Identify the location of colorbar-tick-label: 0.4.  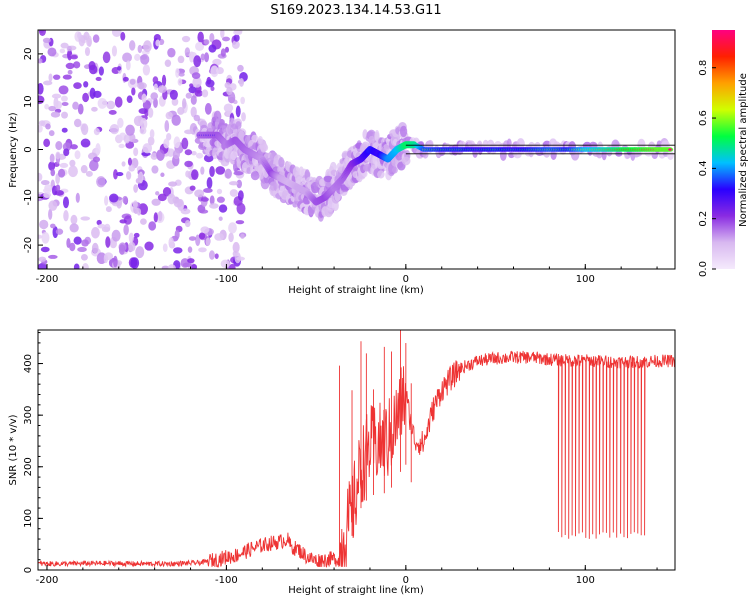
(703, 168).